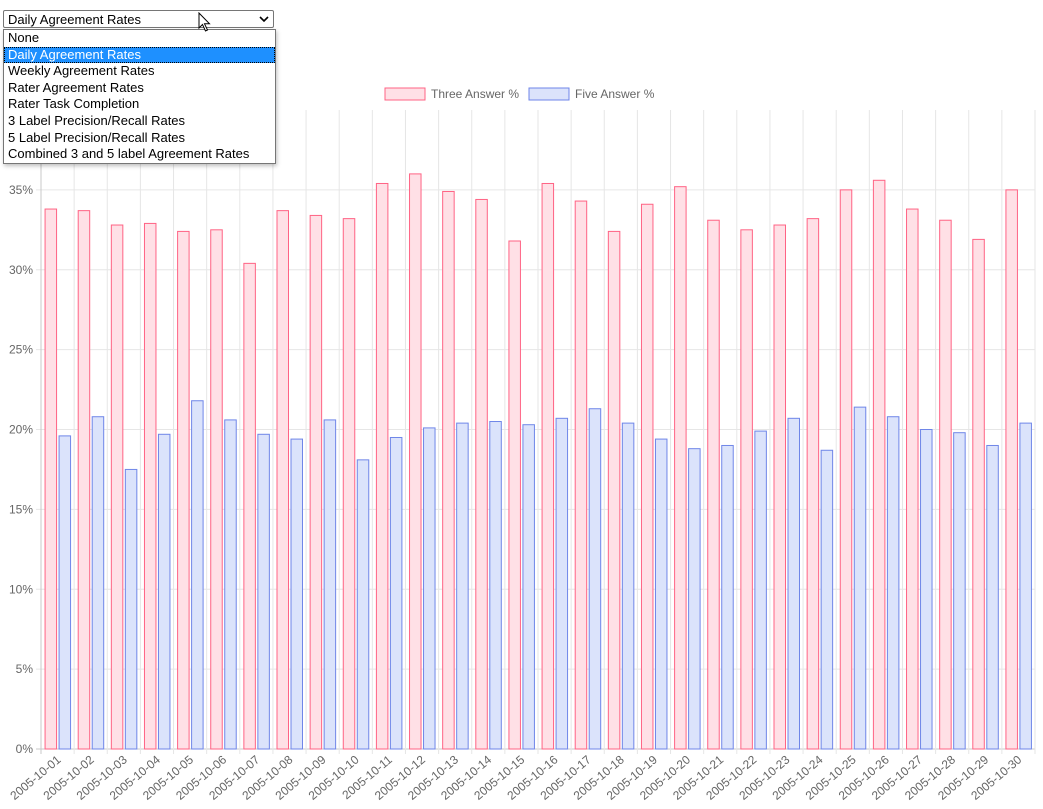 The height and width of the screenshot is (809, 1043). Describe the element at coordinates (74, 19) in the screenshot. I see `chart-type-select-value: Daily Agreement Rates` at that location.